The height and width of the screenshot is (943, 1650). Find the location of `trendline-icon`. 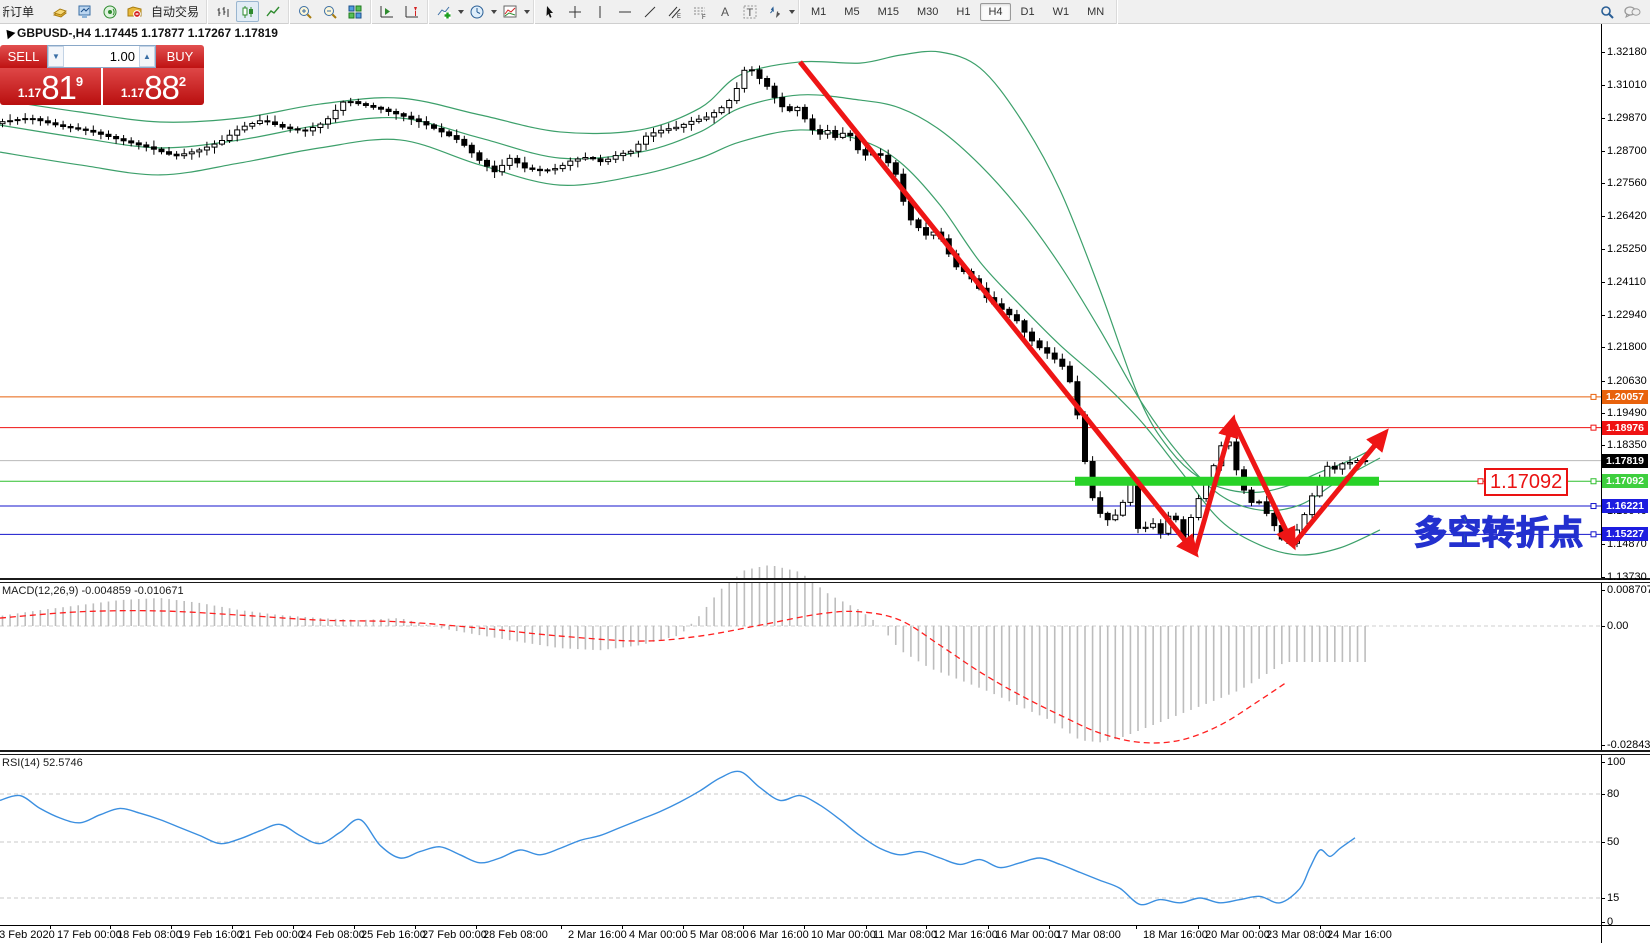

trendline-icon is located at coordinates (649, 11).